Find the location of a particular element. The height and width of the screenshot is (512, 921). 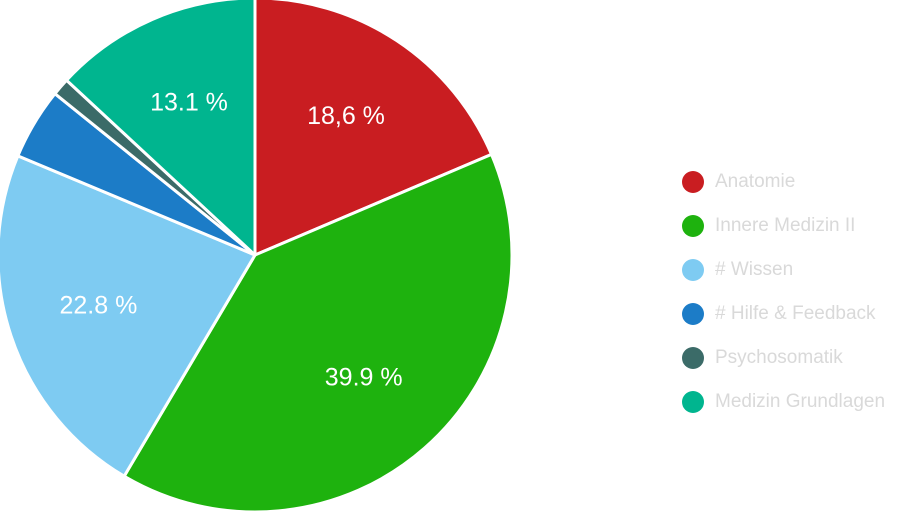

legend-item-innere-medizin-ii: Innere Medizin II is located at coordinates (783, 226).